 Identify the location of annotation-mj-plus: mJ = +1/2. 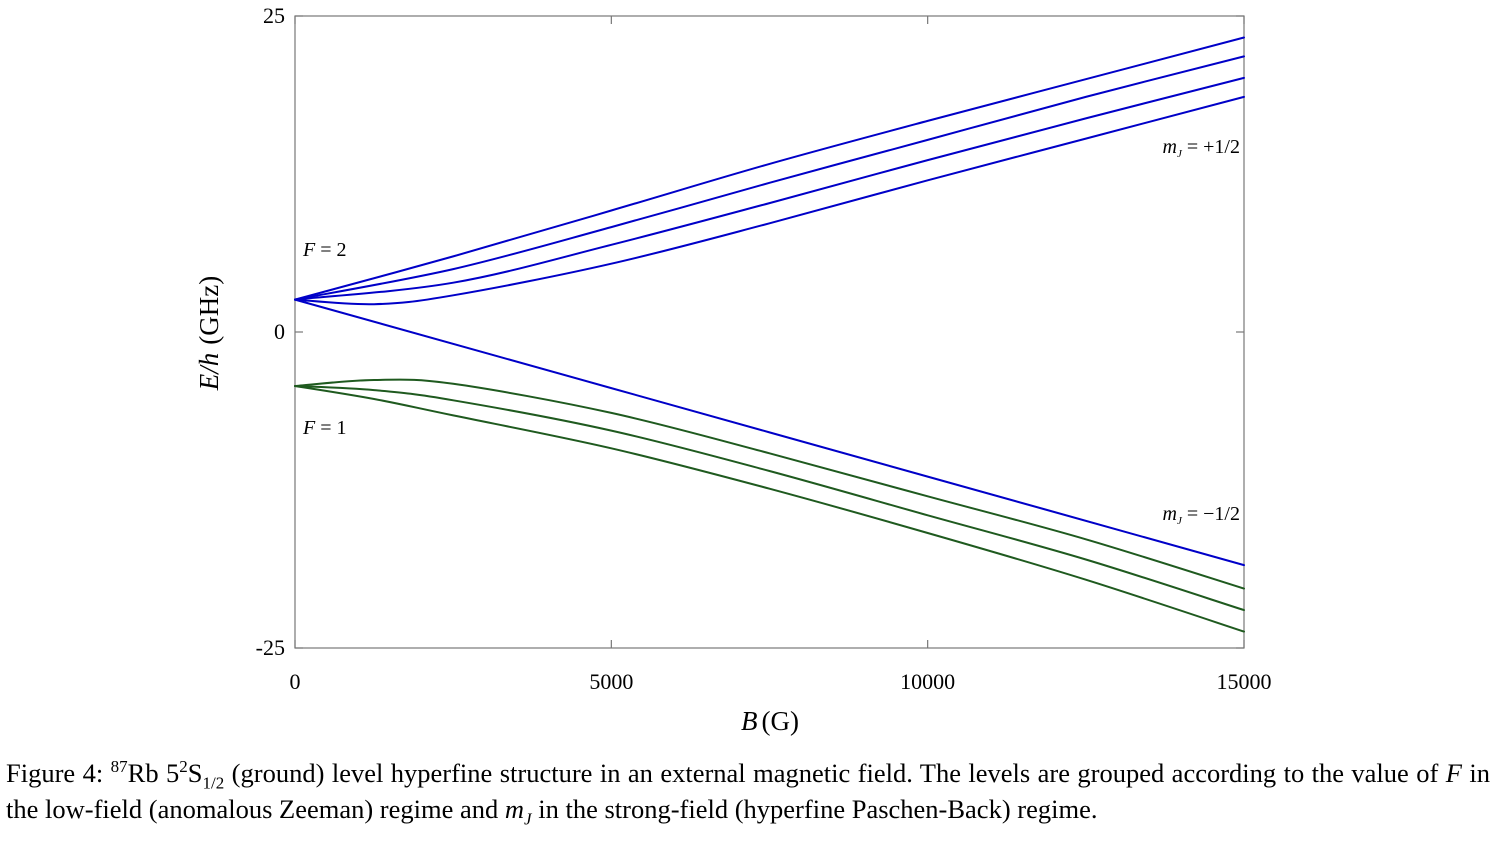
(1201, 148).